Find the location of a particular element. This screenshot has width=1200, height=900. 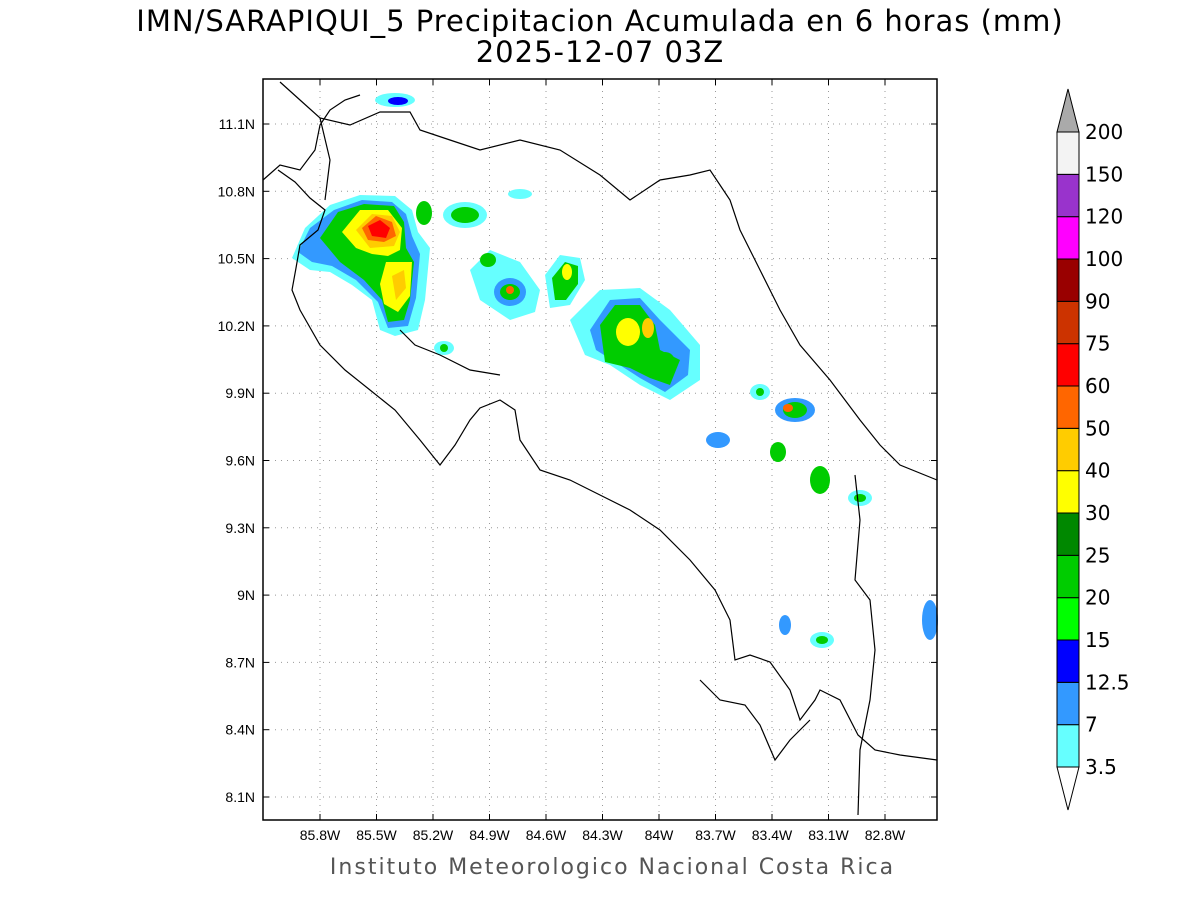

lat-tick-label: 9.6N is located at coordinates (240, 461).